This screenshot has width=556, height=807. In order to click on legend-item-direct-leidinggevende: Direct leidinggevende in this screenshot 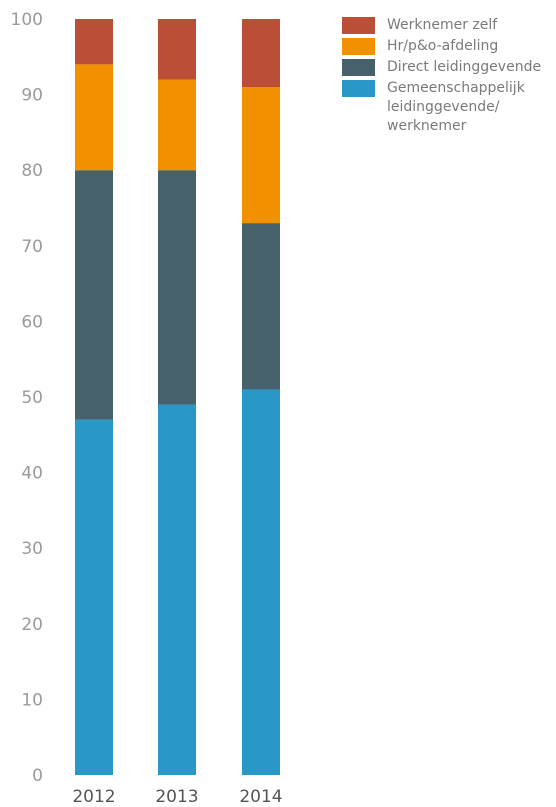, I will do `click(449, 67)`.